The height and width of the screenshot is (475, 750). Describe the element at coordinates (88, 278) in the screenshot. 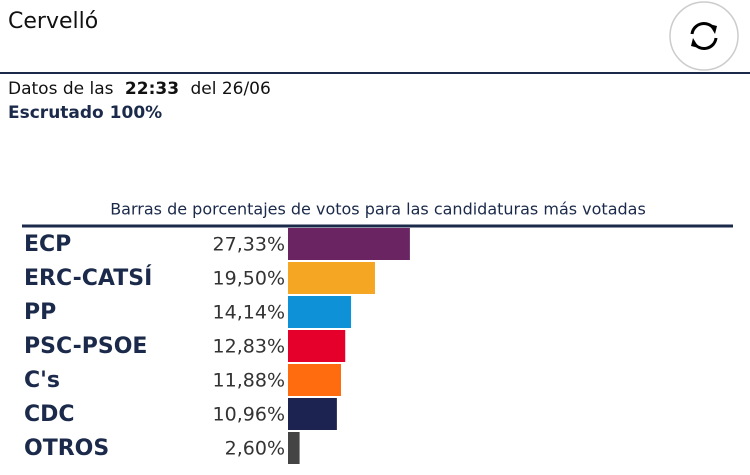

I see `party-name: ERC-CATSÍ` at that location.